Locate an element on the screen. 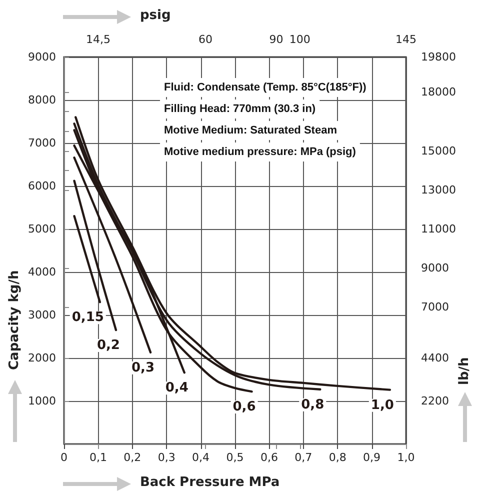  y-tick-label: 2000 is located at coordinates (42, 358).